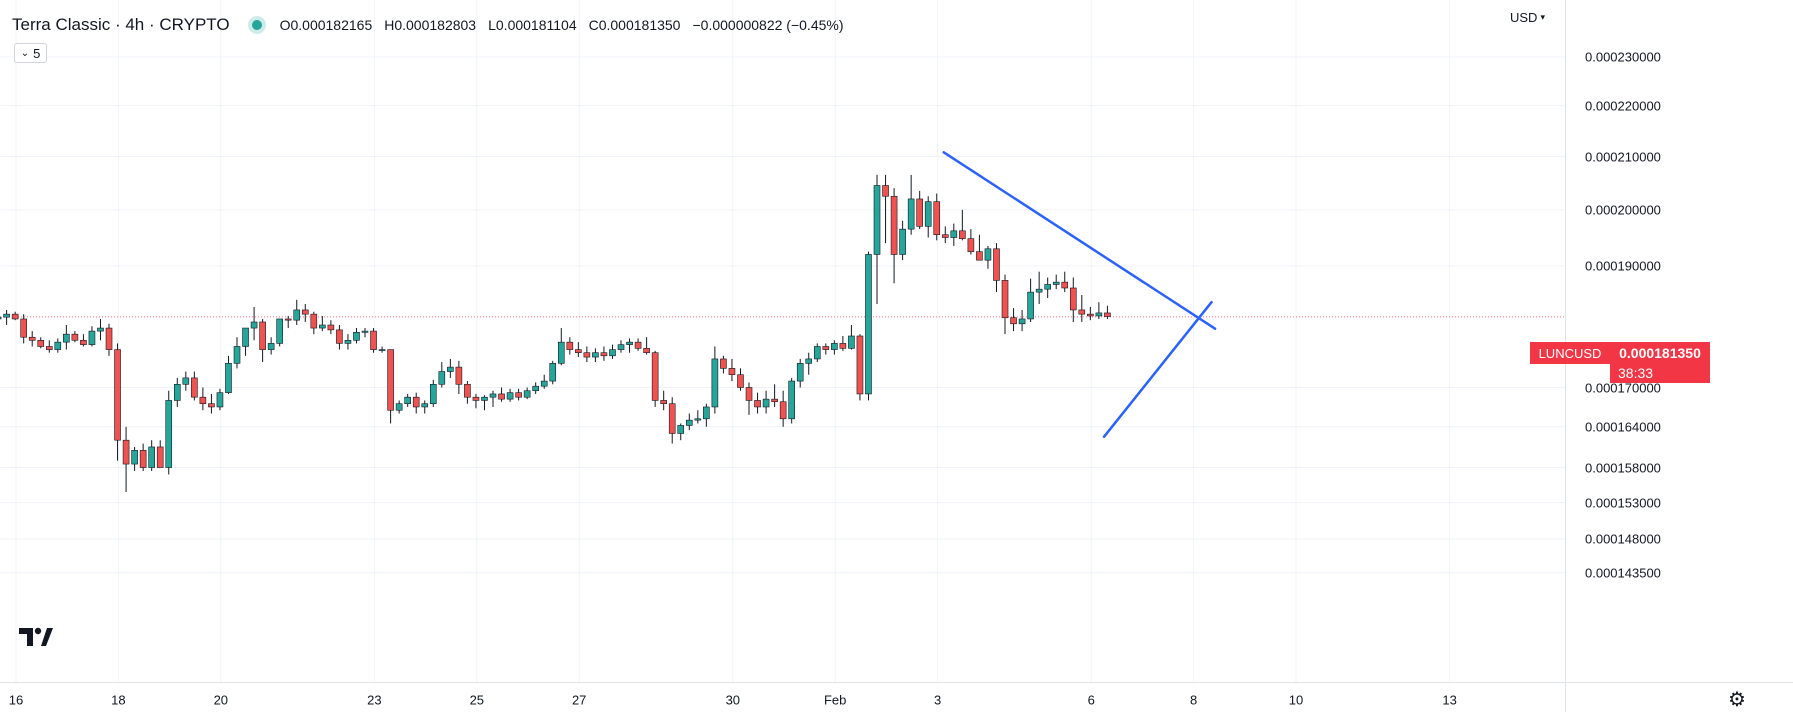  I want to click on gear-icon: ⚙, so click(1737, 699).